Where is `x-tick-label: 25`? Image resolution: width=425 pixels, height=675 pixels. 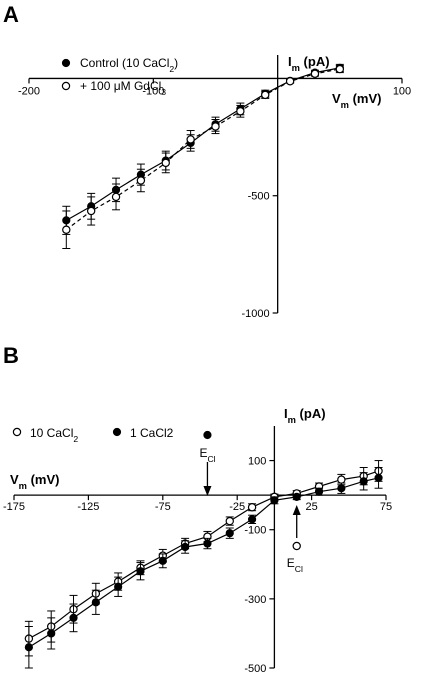 x-tick-label: 25 is located at coordinates (311, 507).